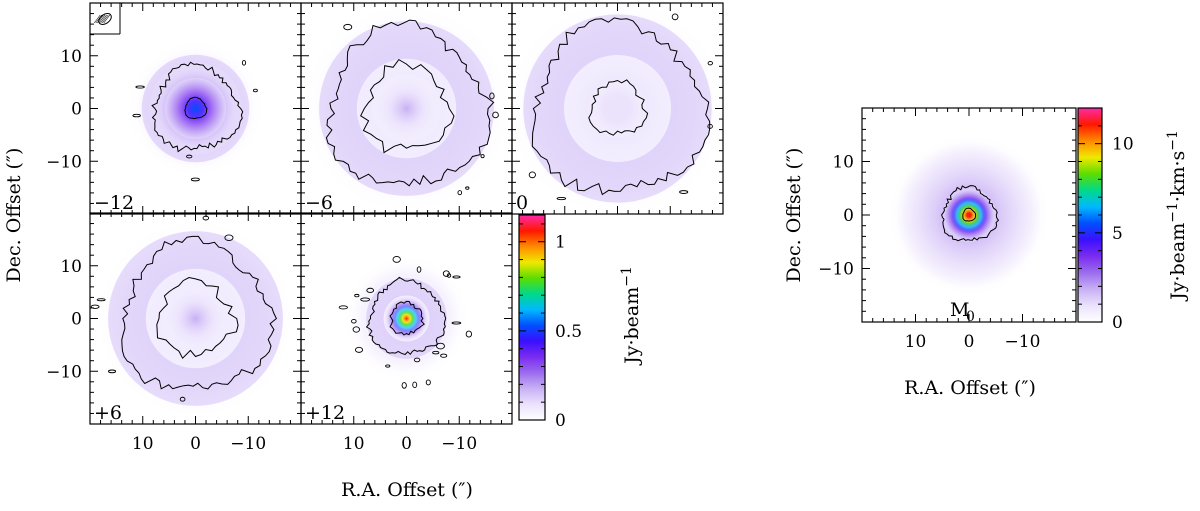 The width and height of the screenshot is (1200, 511). I want to click on colorbar-channels-scale, so click(532, 317).